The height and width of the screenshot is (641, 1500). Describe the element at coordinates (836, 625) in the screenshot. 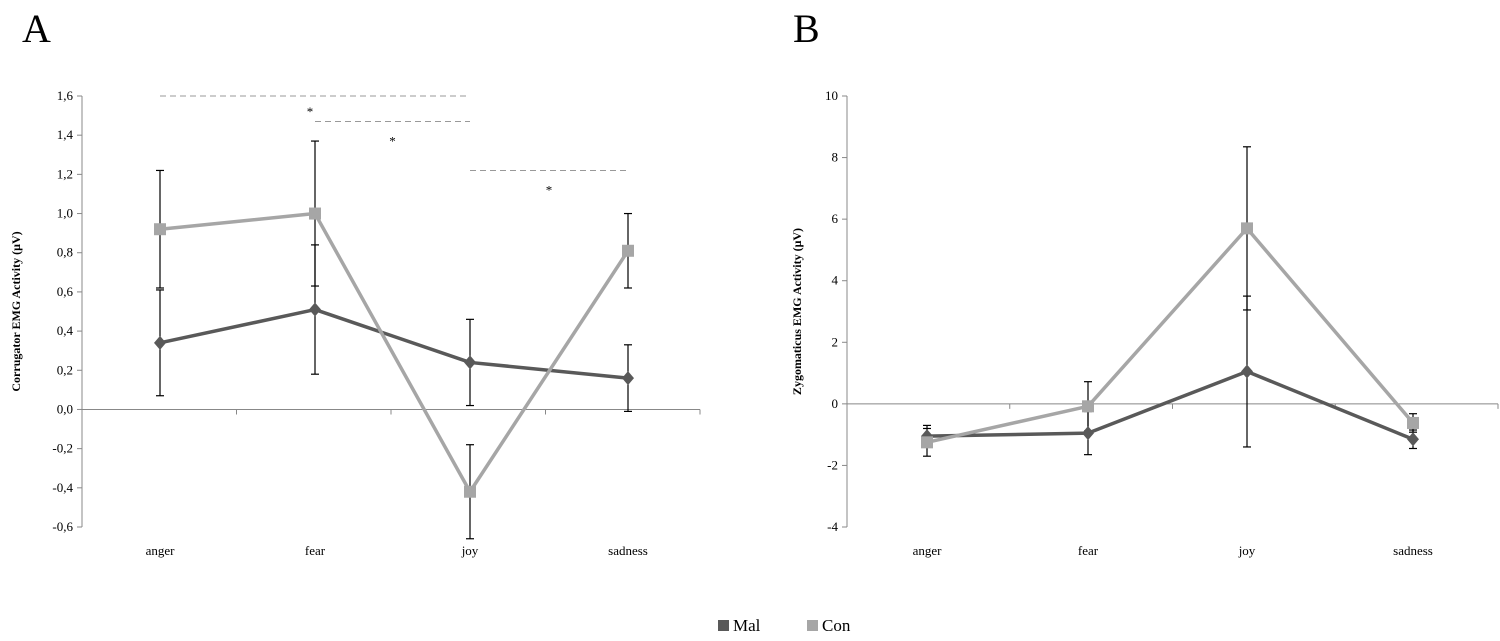

I see `legend-label: Con` at that location.